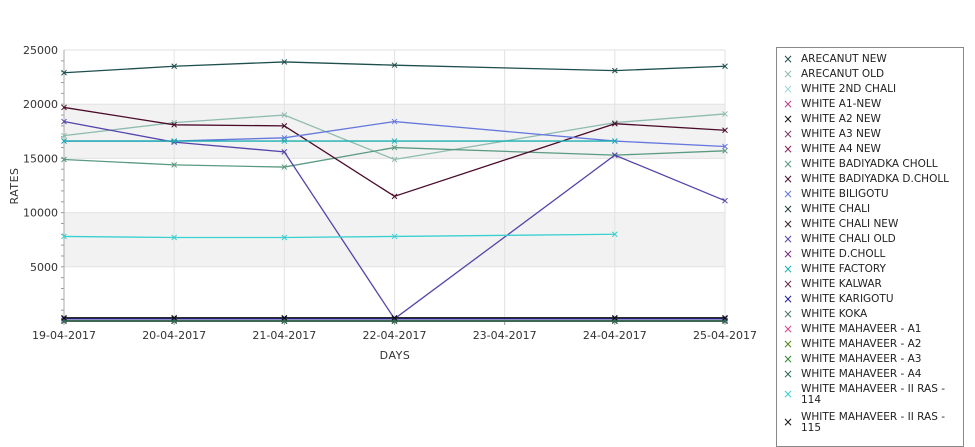  I want to click on legend-item: × WHITE MAHAVEER - A2, so click(870, 344).